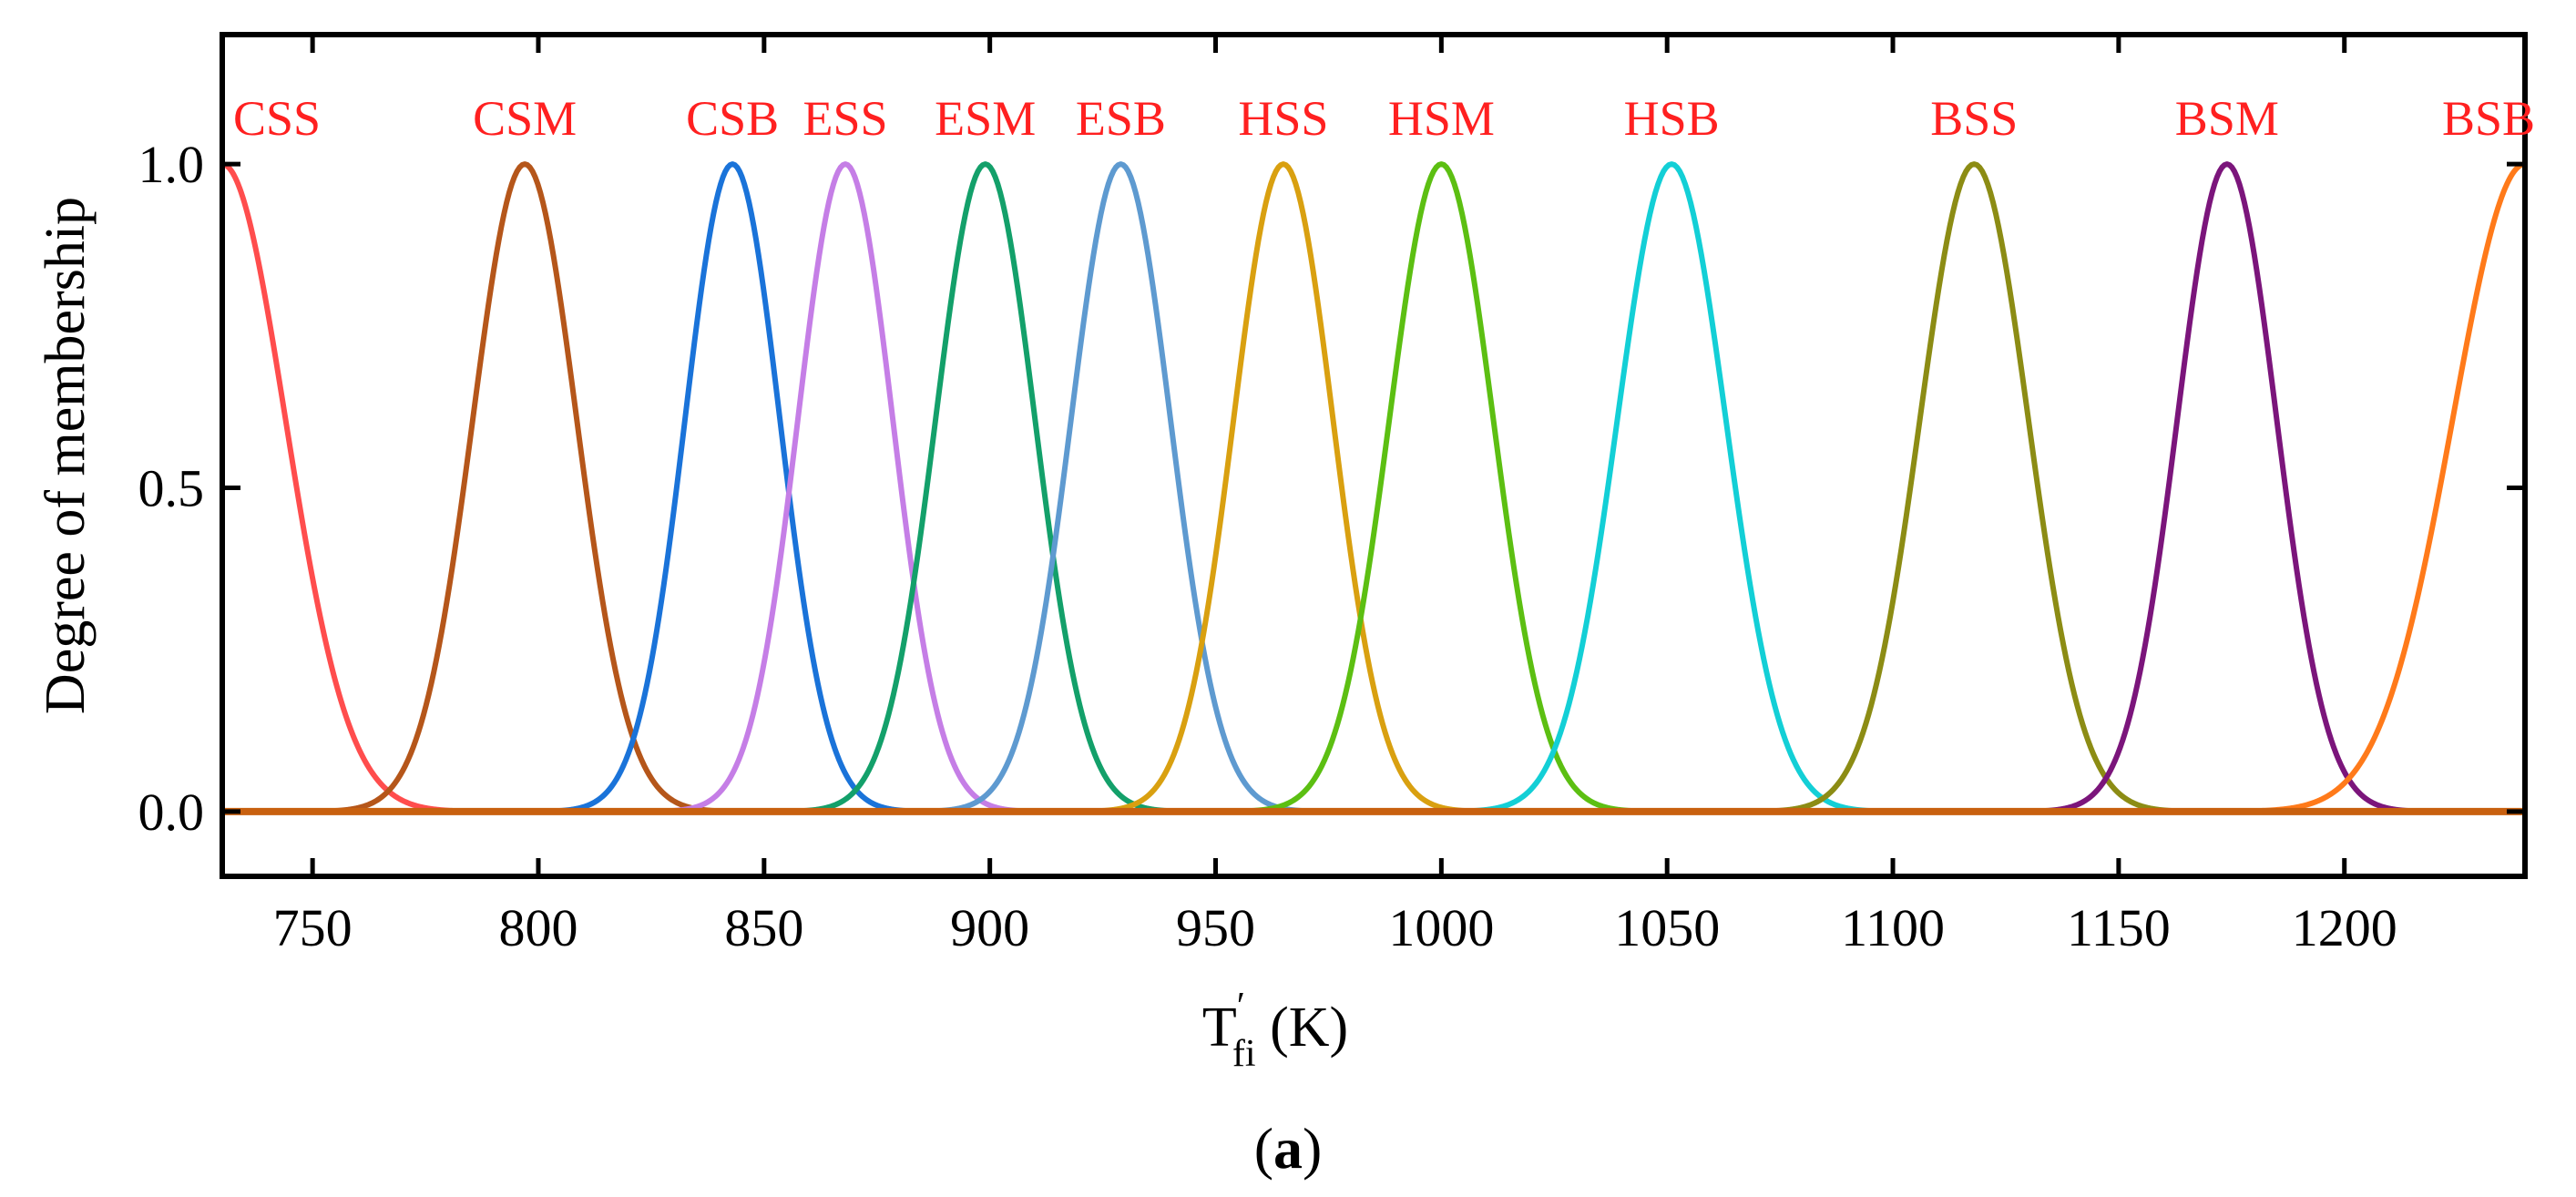 Image resolution: width=2576 pixels, height=1197 pixels. I want to click on series-curve-hsm, so click(1441, 487).